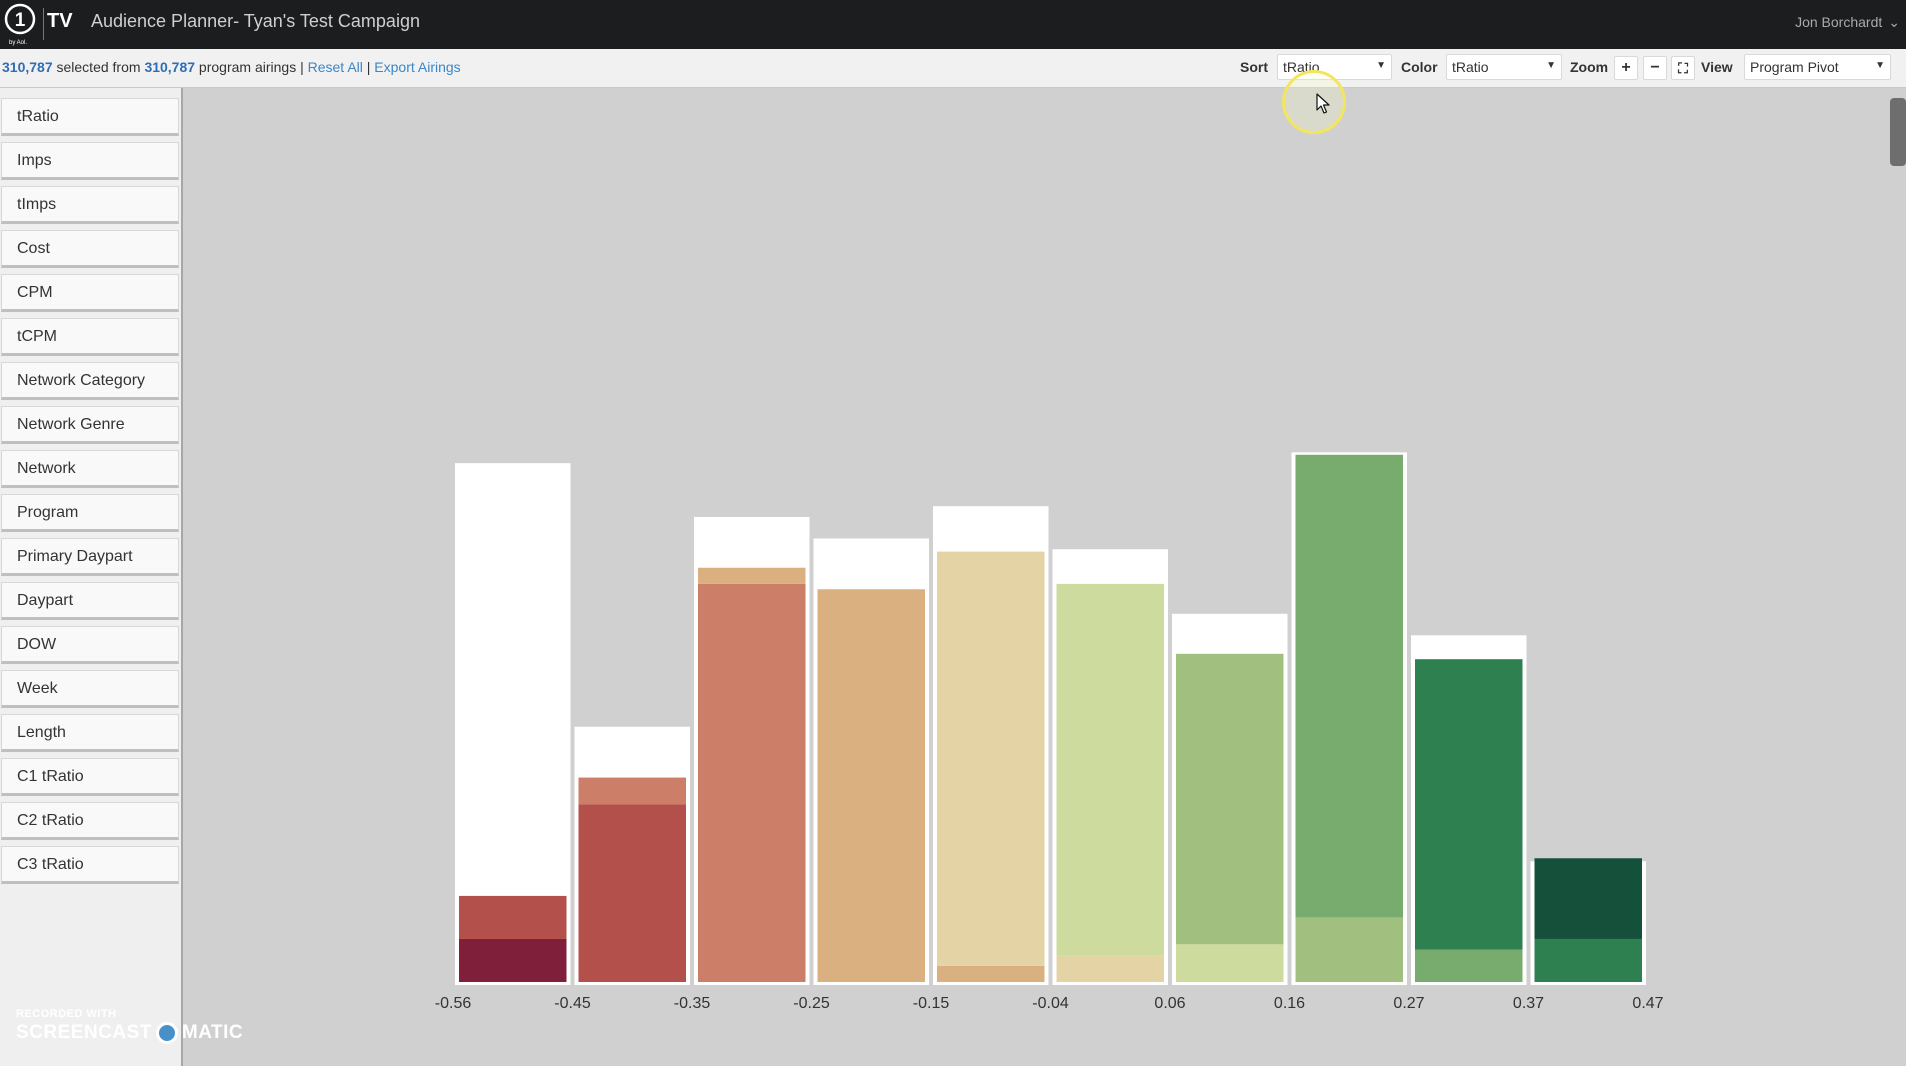  What do you see at coordinates (90, 601) in the screenshot?
I see `sidebar-item-daypart: Daypart` at bounding box center [90, 601].